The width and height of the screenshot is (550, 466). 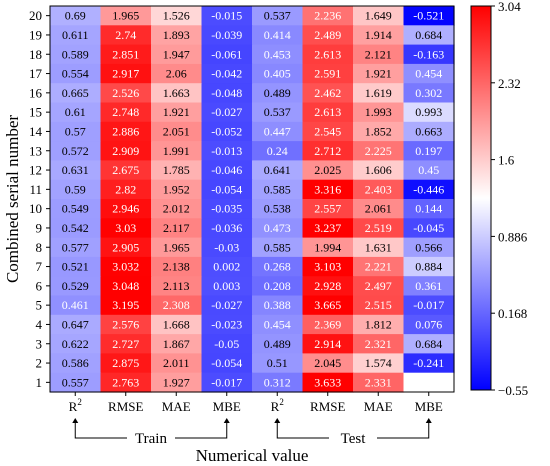 What do you see at coordinates (277, 305) in the screenshot?
I see `cell-value-label: 0.388` at bounding box center [277, 305].